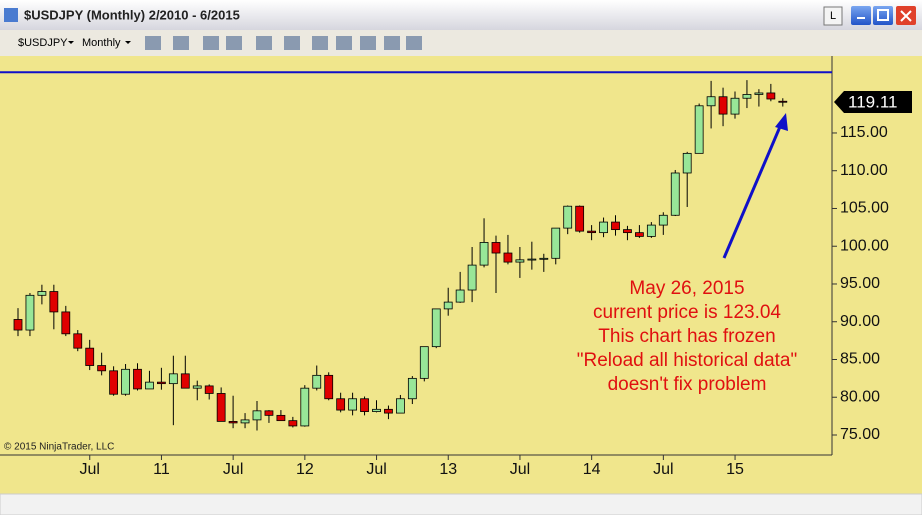 Image resolution: width=922 pixels, height=520 pixels. What do you see at coordinates (101, 43) in the screenshot?
I see `period-select: Monthly` at bounding box center [101, 43].